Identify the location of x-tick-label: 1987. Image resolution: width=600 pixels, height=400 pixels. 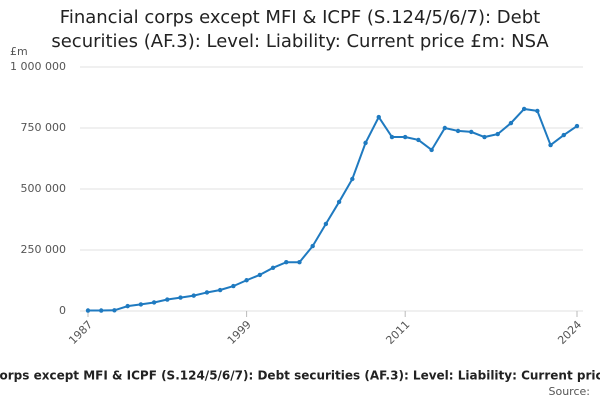
(80, 332).